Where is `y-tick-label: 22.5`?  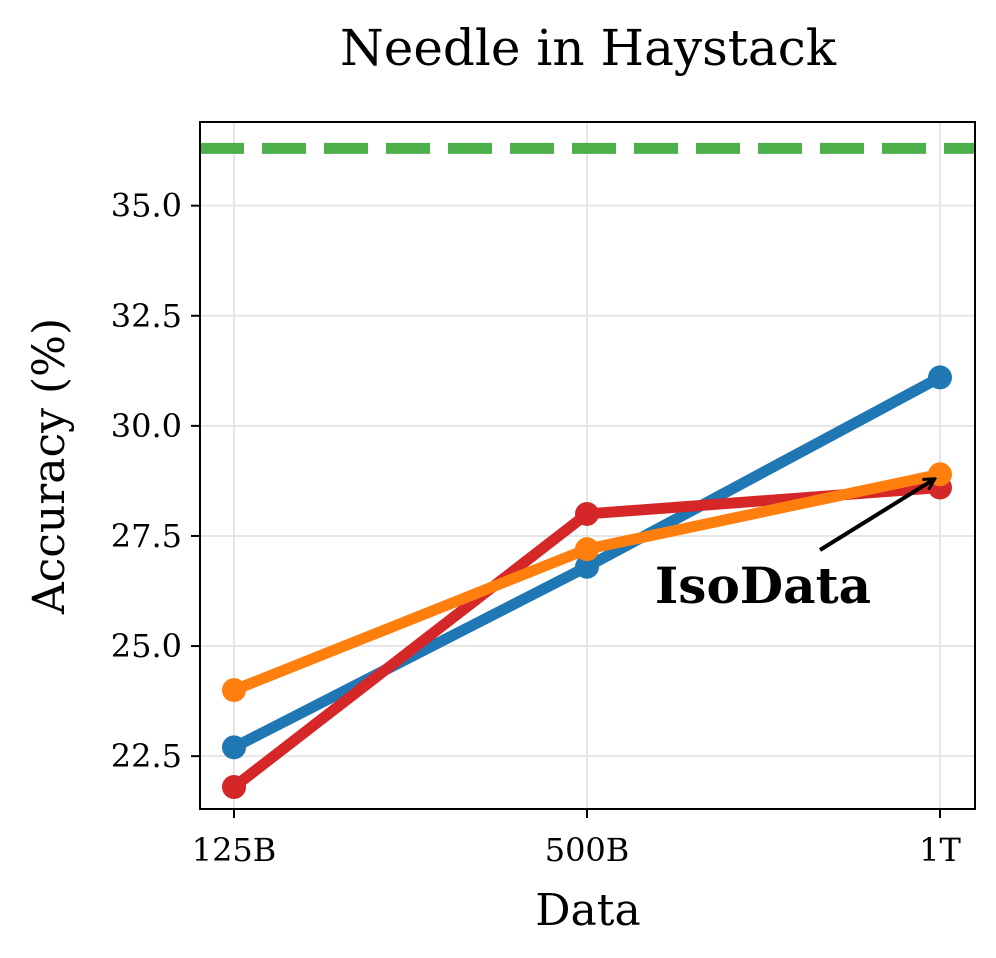
y-tick-label: 22.5 is located at coordinates (146, 756).